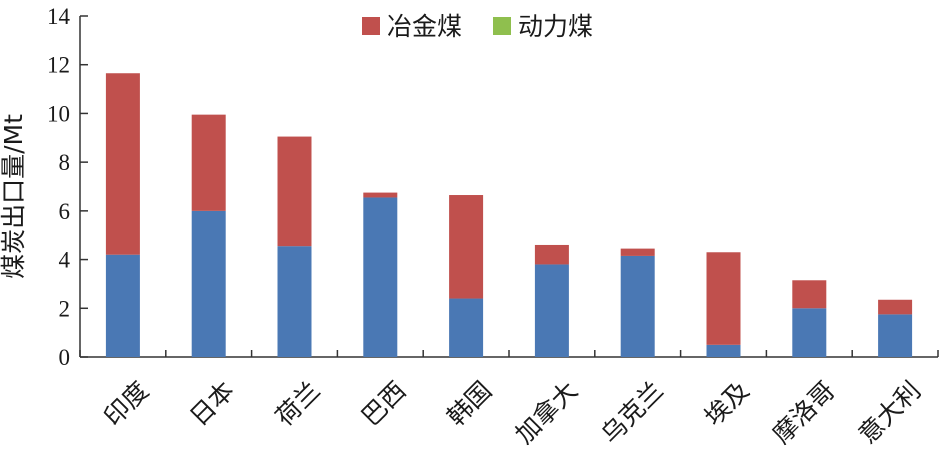 This screenshot has height=457, width=943. Describe the element at coordinates (424, 26) in the screenshot. I see `legend-label: 冶金煤` at that location.